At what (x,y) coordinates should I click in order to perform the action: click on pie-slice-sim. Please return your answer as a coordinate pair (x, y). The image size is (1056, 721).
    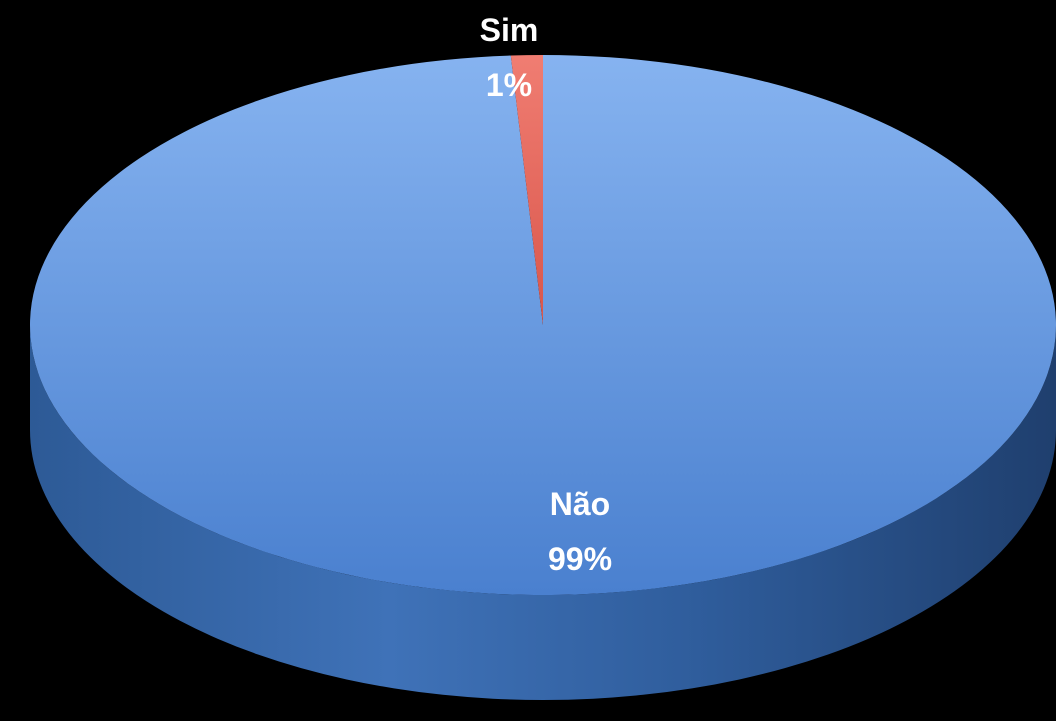
    Looking at the image, I should click on (526, 190).